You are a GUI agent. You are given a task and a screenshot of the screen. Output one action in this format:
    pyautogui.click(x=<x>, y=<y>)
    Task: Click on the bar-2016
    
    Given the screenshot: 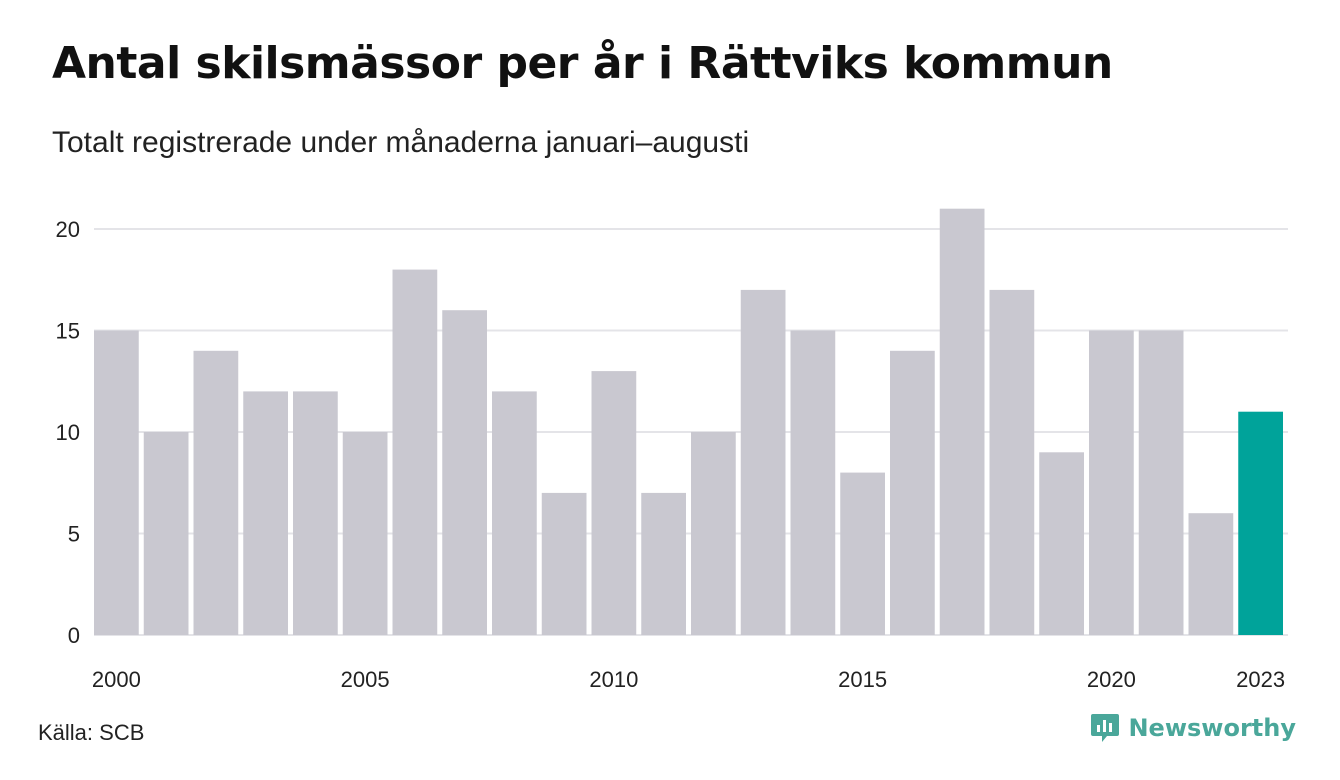 What is the action you would take?
    pyautogui.click(x=912, y=492)
    